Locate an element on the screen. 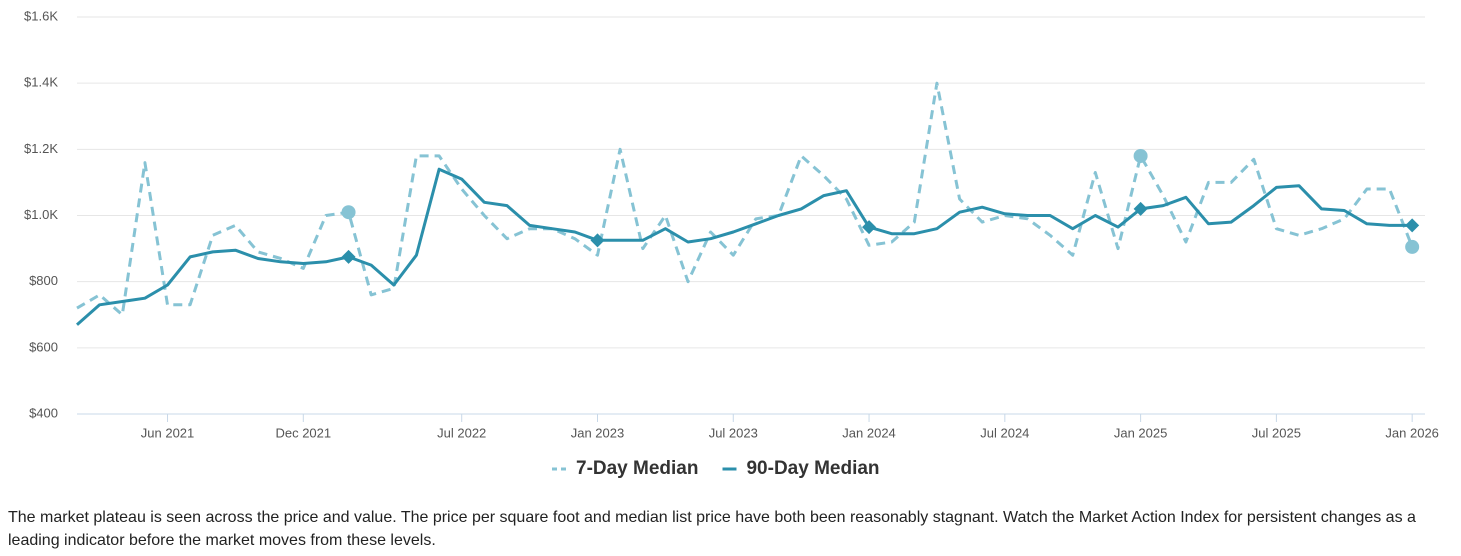 This screenshot has height=556, width=1461. y-tick-label: $800 is located at coordinates (43, 280).